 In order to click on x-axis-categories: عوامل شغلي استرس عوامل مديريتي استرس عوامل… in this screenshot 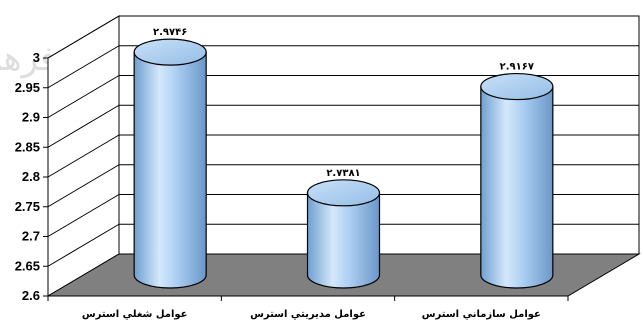, I will do `click(308, 307)`.